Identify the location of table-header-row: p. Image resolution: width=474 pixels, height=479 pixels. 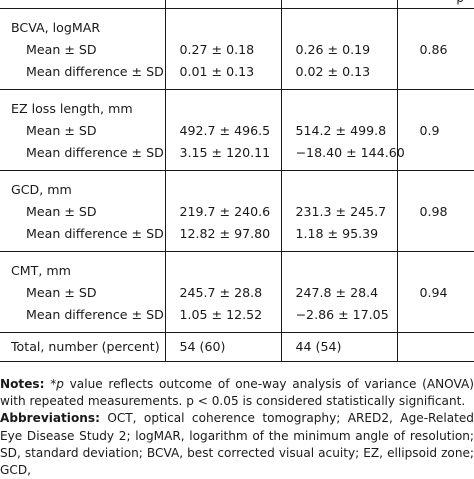
(237, 4).